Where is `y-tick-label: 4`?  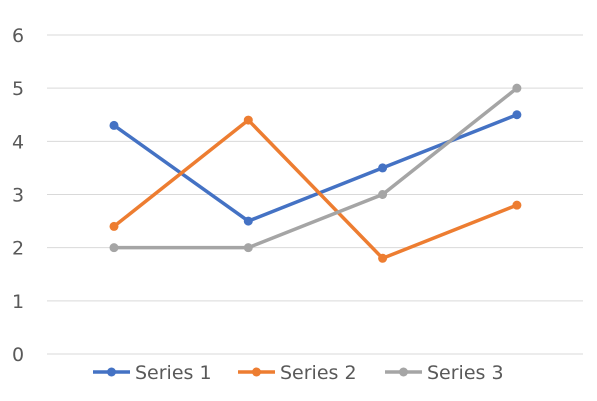 y-tick-label: 4 is located at coordinates (18, 142).